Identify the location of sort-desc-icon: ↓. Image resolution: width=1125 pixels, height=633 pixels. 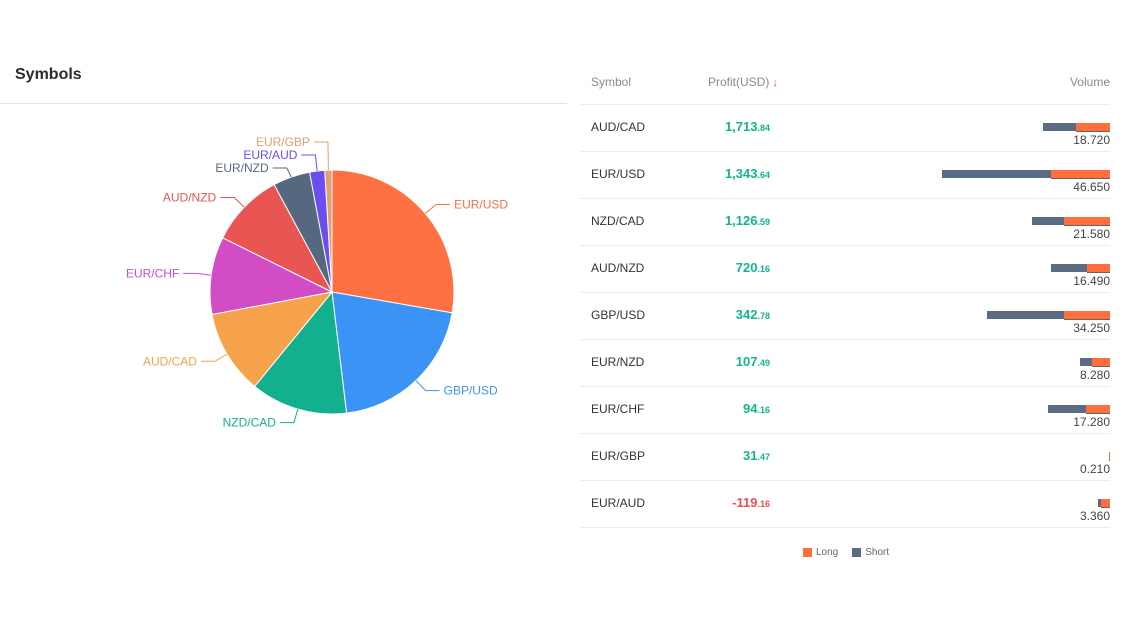
(775, 83).